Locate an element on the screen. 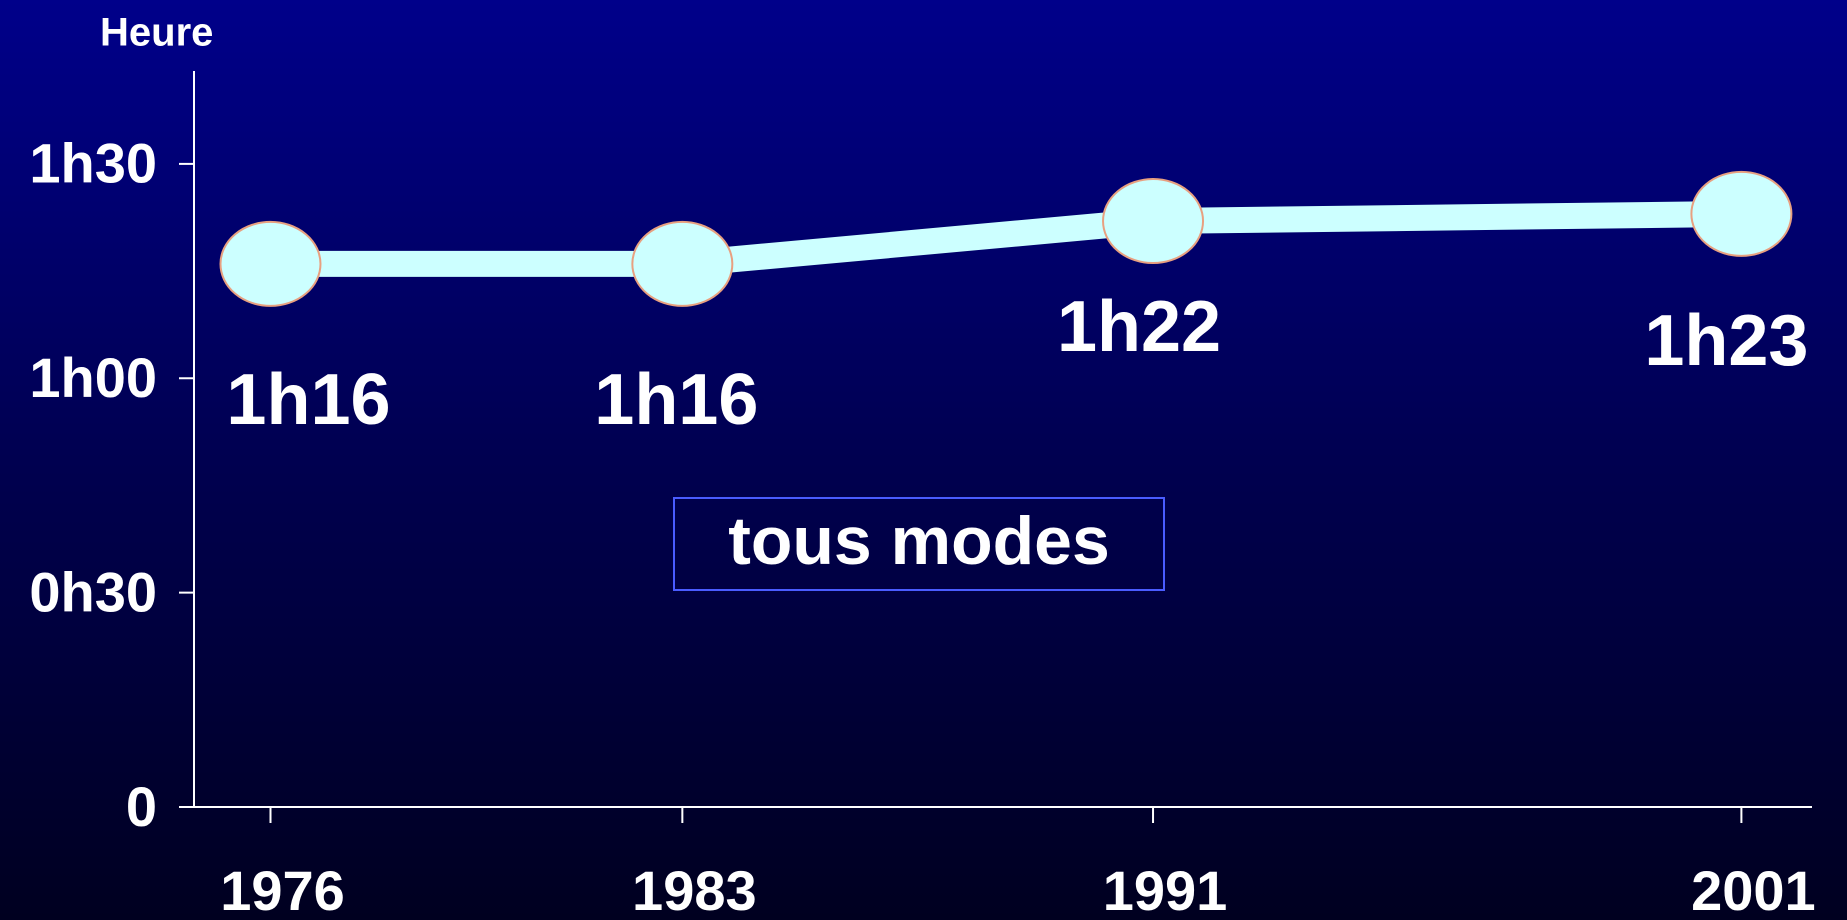 This screenshot has height=920, width=1847. data-label: 1h23 is located at coordinates (1726, 341).